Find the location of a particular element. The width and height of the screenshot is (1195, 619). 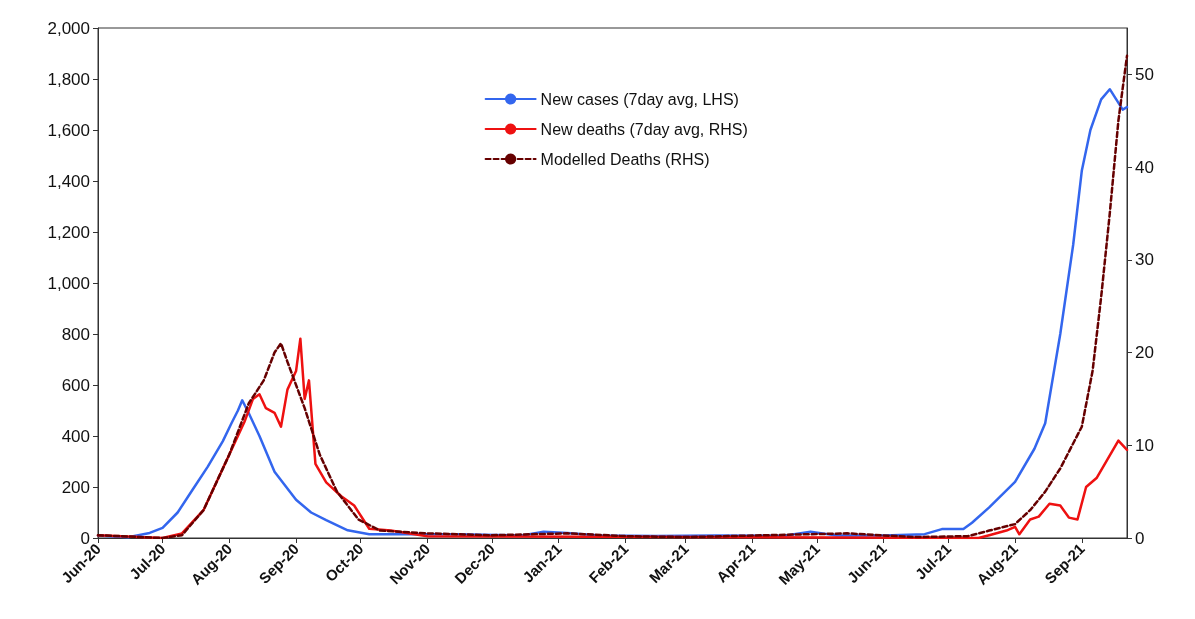

y-tick-label: 0 is located at coordinates (85, 538).